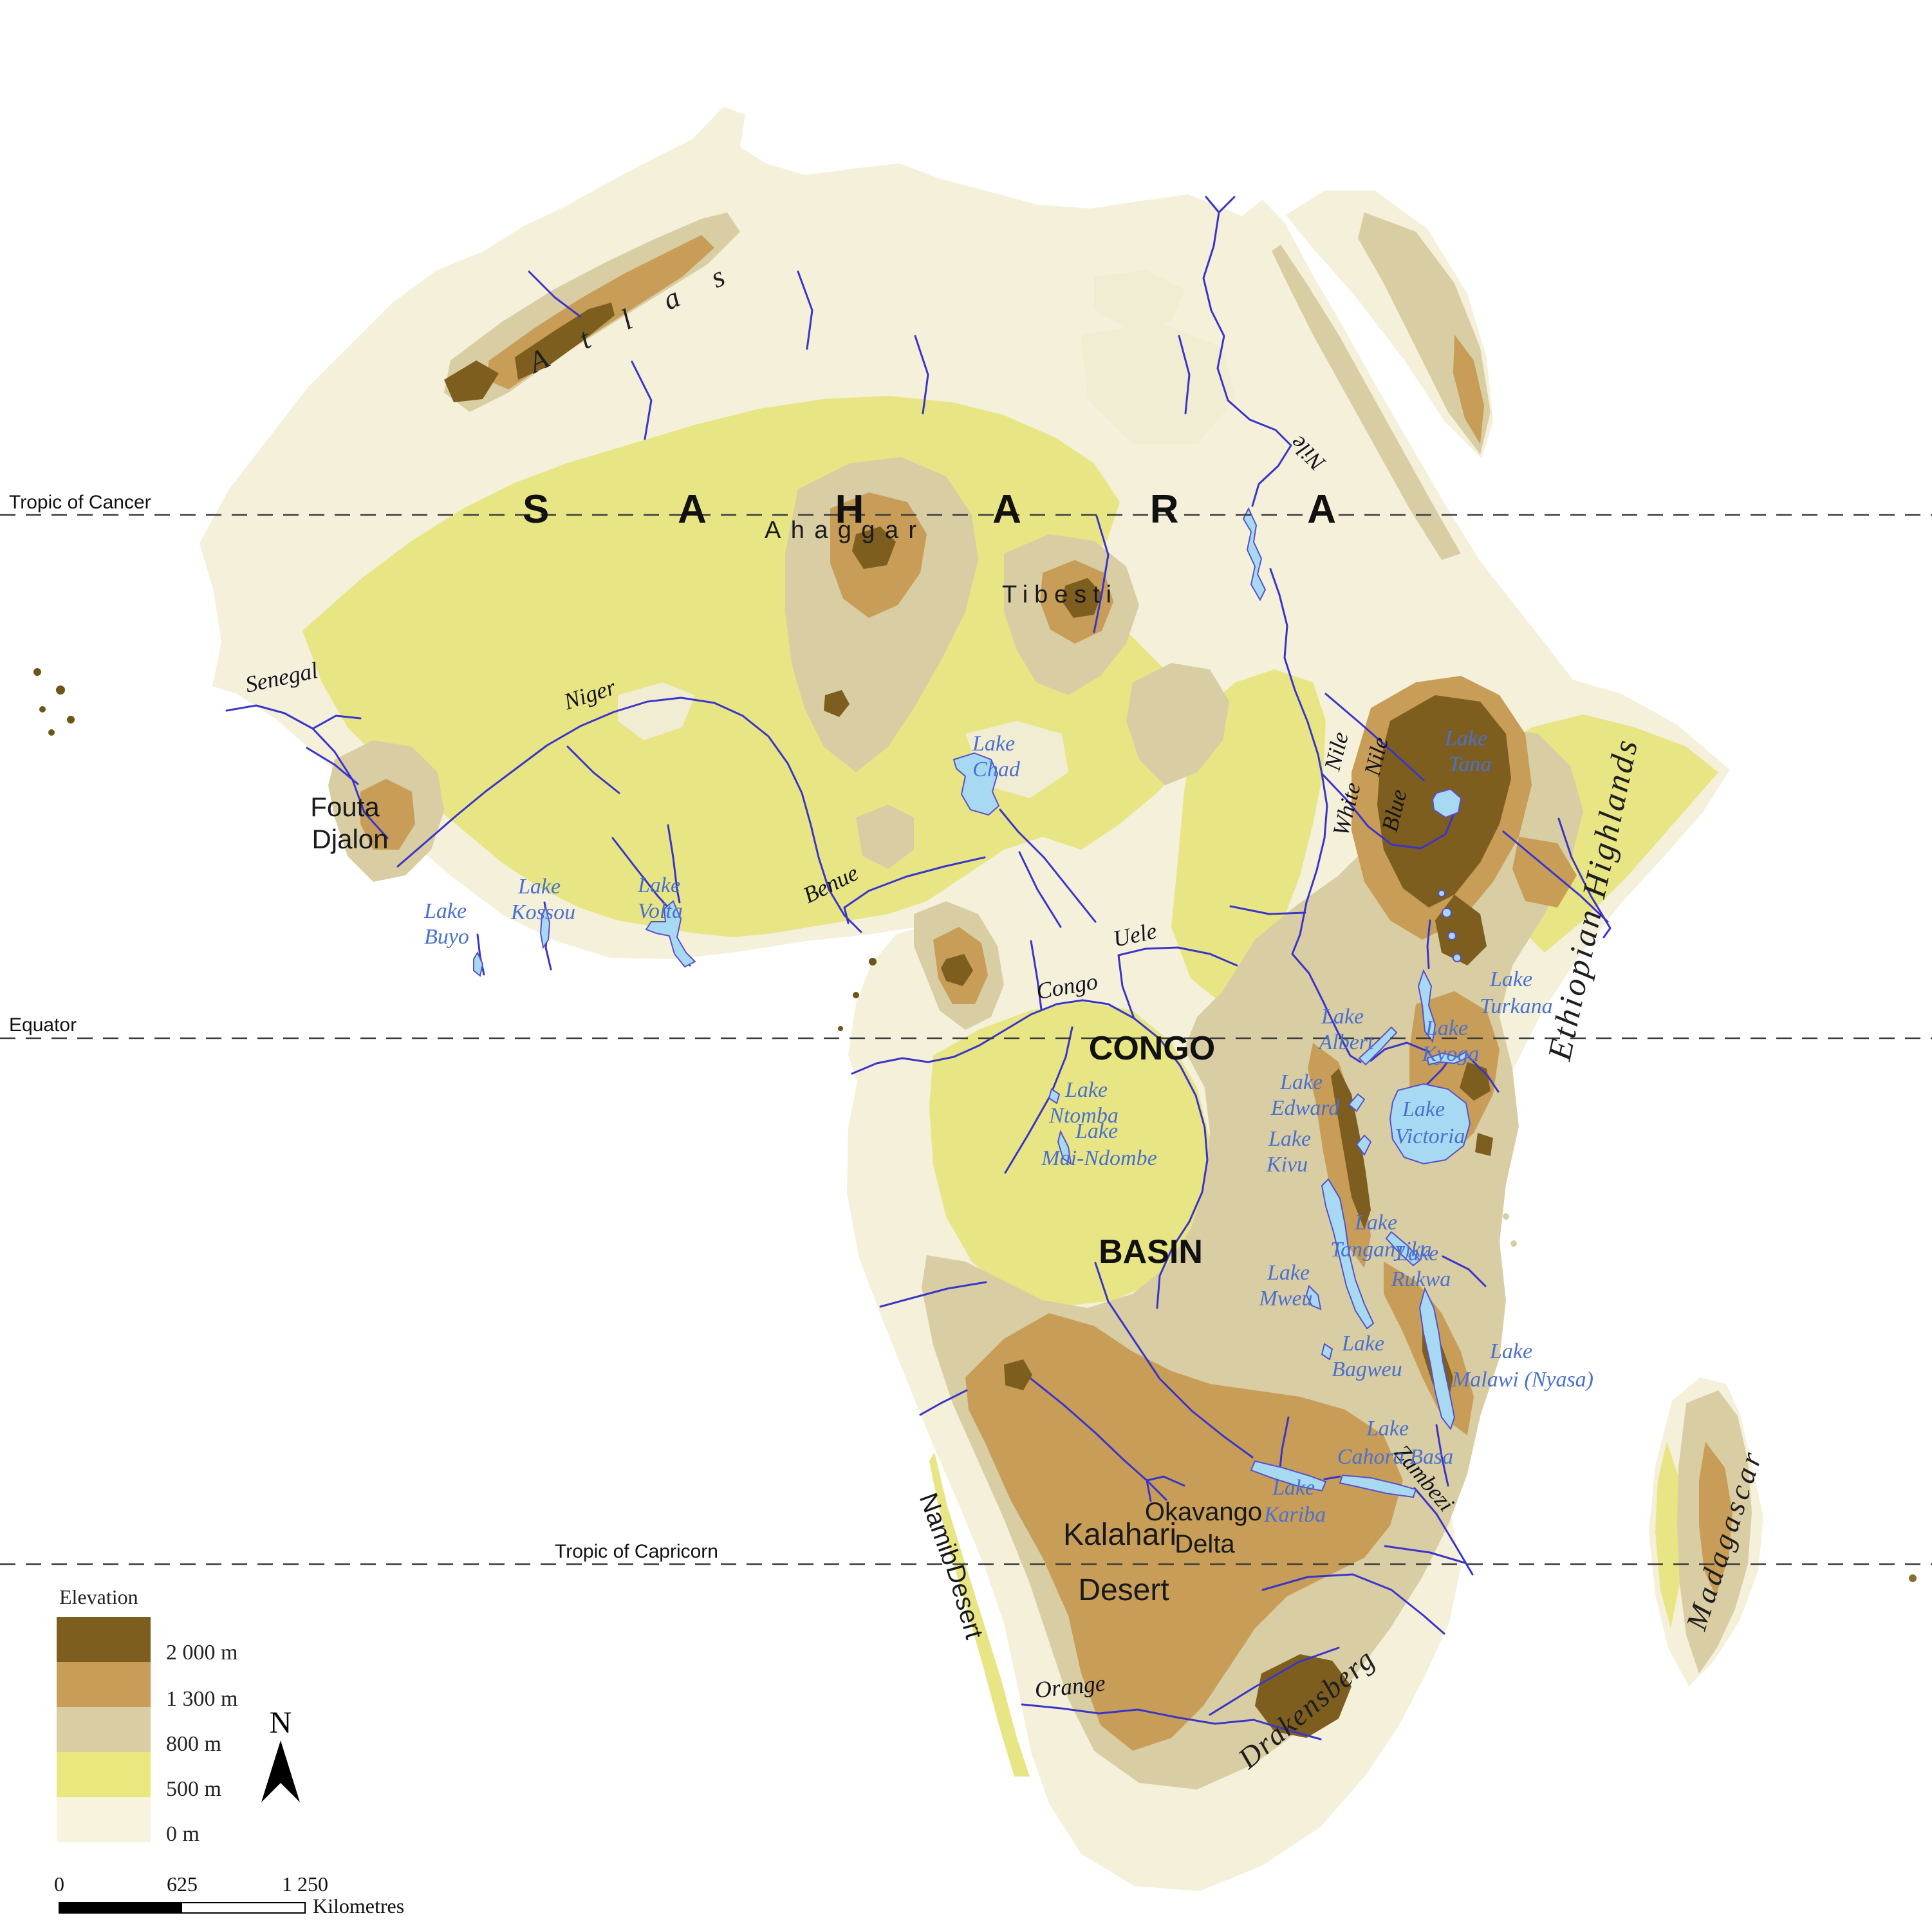 This screenshot has height=1931, width=1932. I want to click on lake-label: Bagweu, so click(1367, 1369).